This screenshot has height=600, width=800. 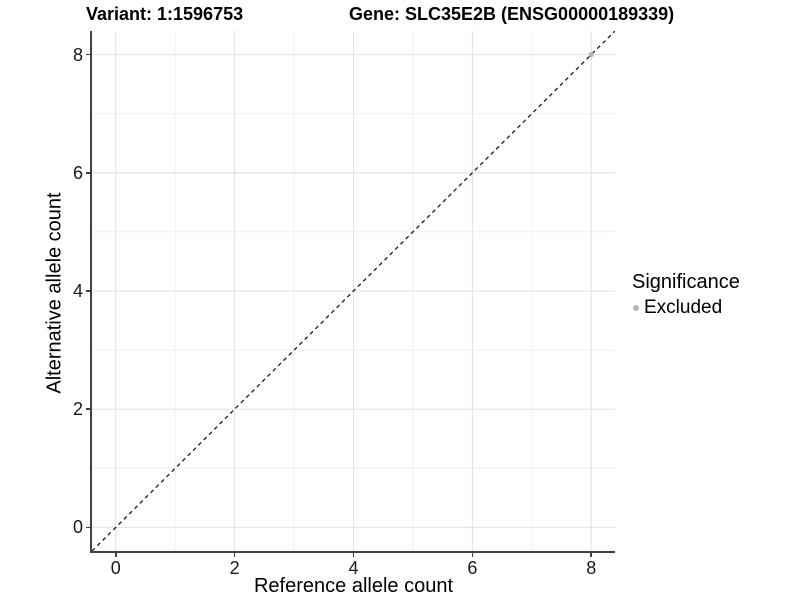 What do you see at coordinates (591, 55) in the screenshot?
I see `data-point-excluded` at bounding box center [591, 55].